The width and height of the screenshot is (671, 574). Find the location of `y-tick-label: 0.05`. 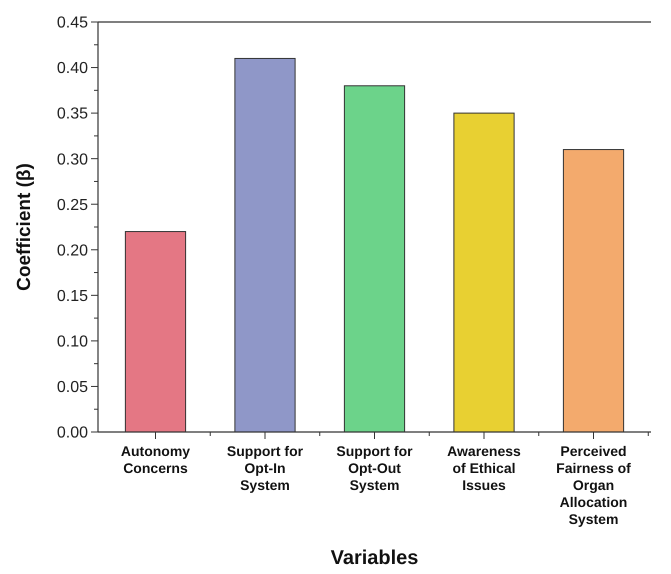

y-tick-label: 0.05 is located at coordinates (72, 387).